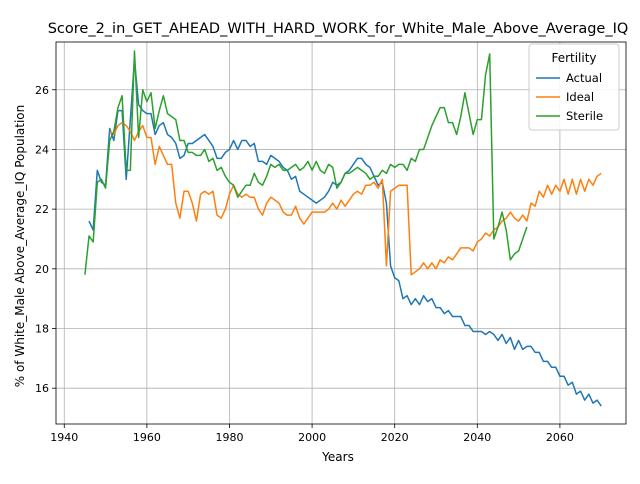 This screenshot has height=484, width=640. I want to click on legend: Fertility Actual Ideal Sterile, so click(574, 87).